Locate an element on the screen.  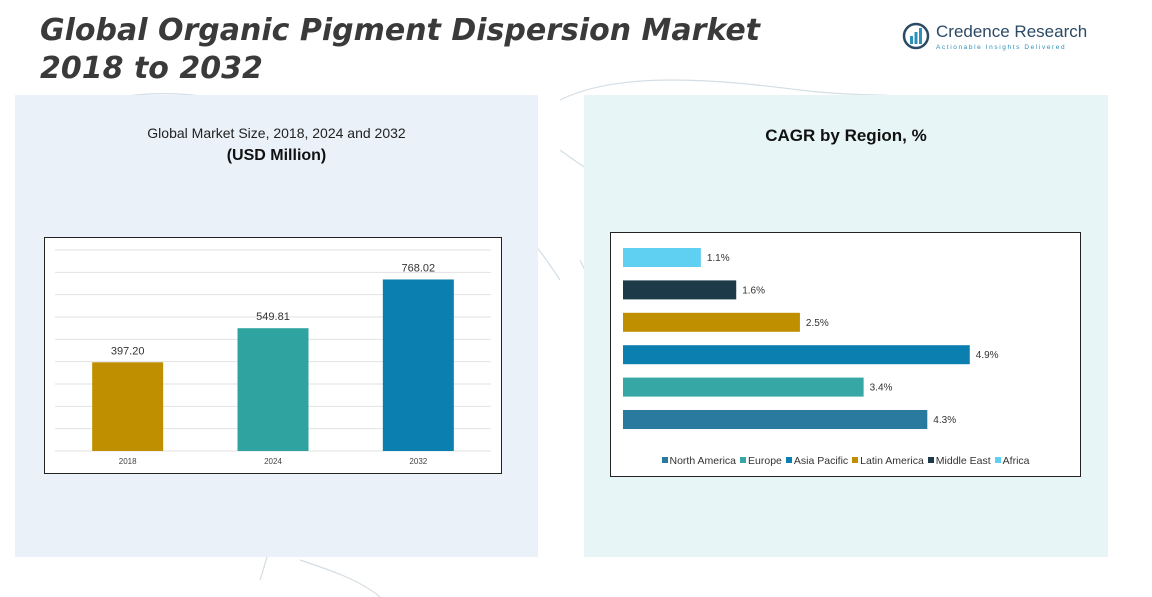
bar-2018 is located at coordinates (128, 406).